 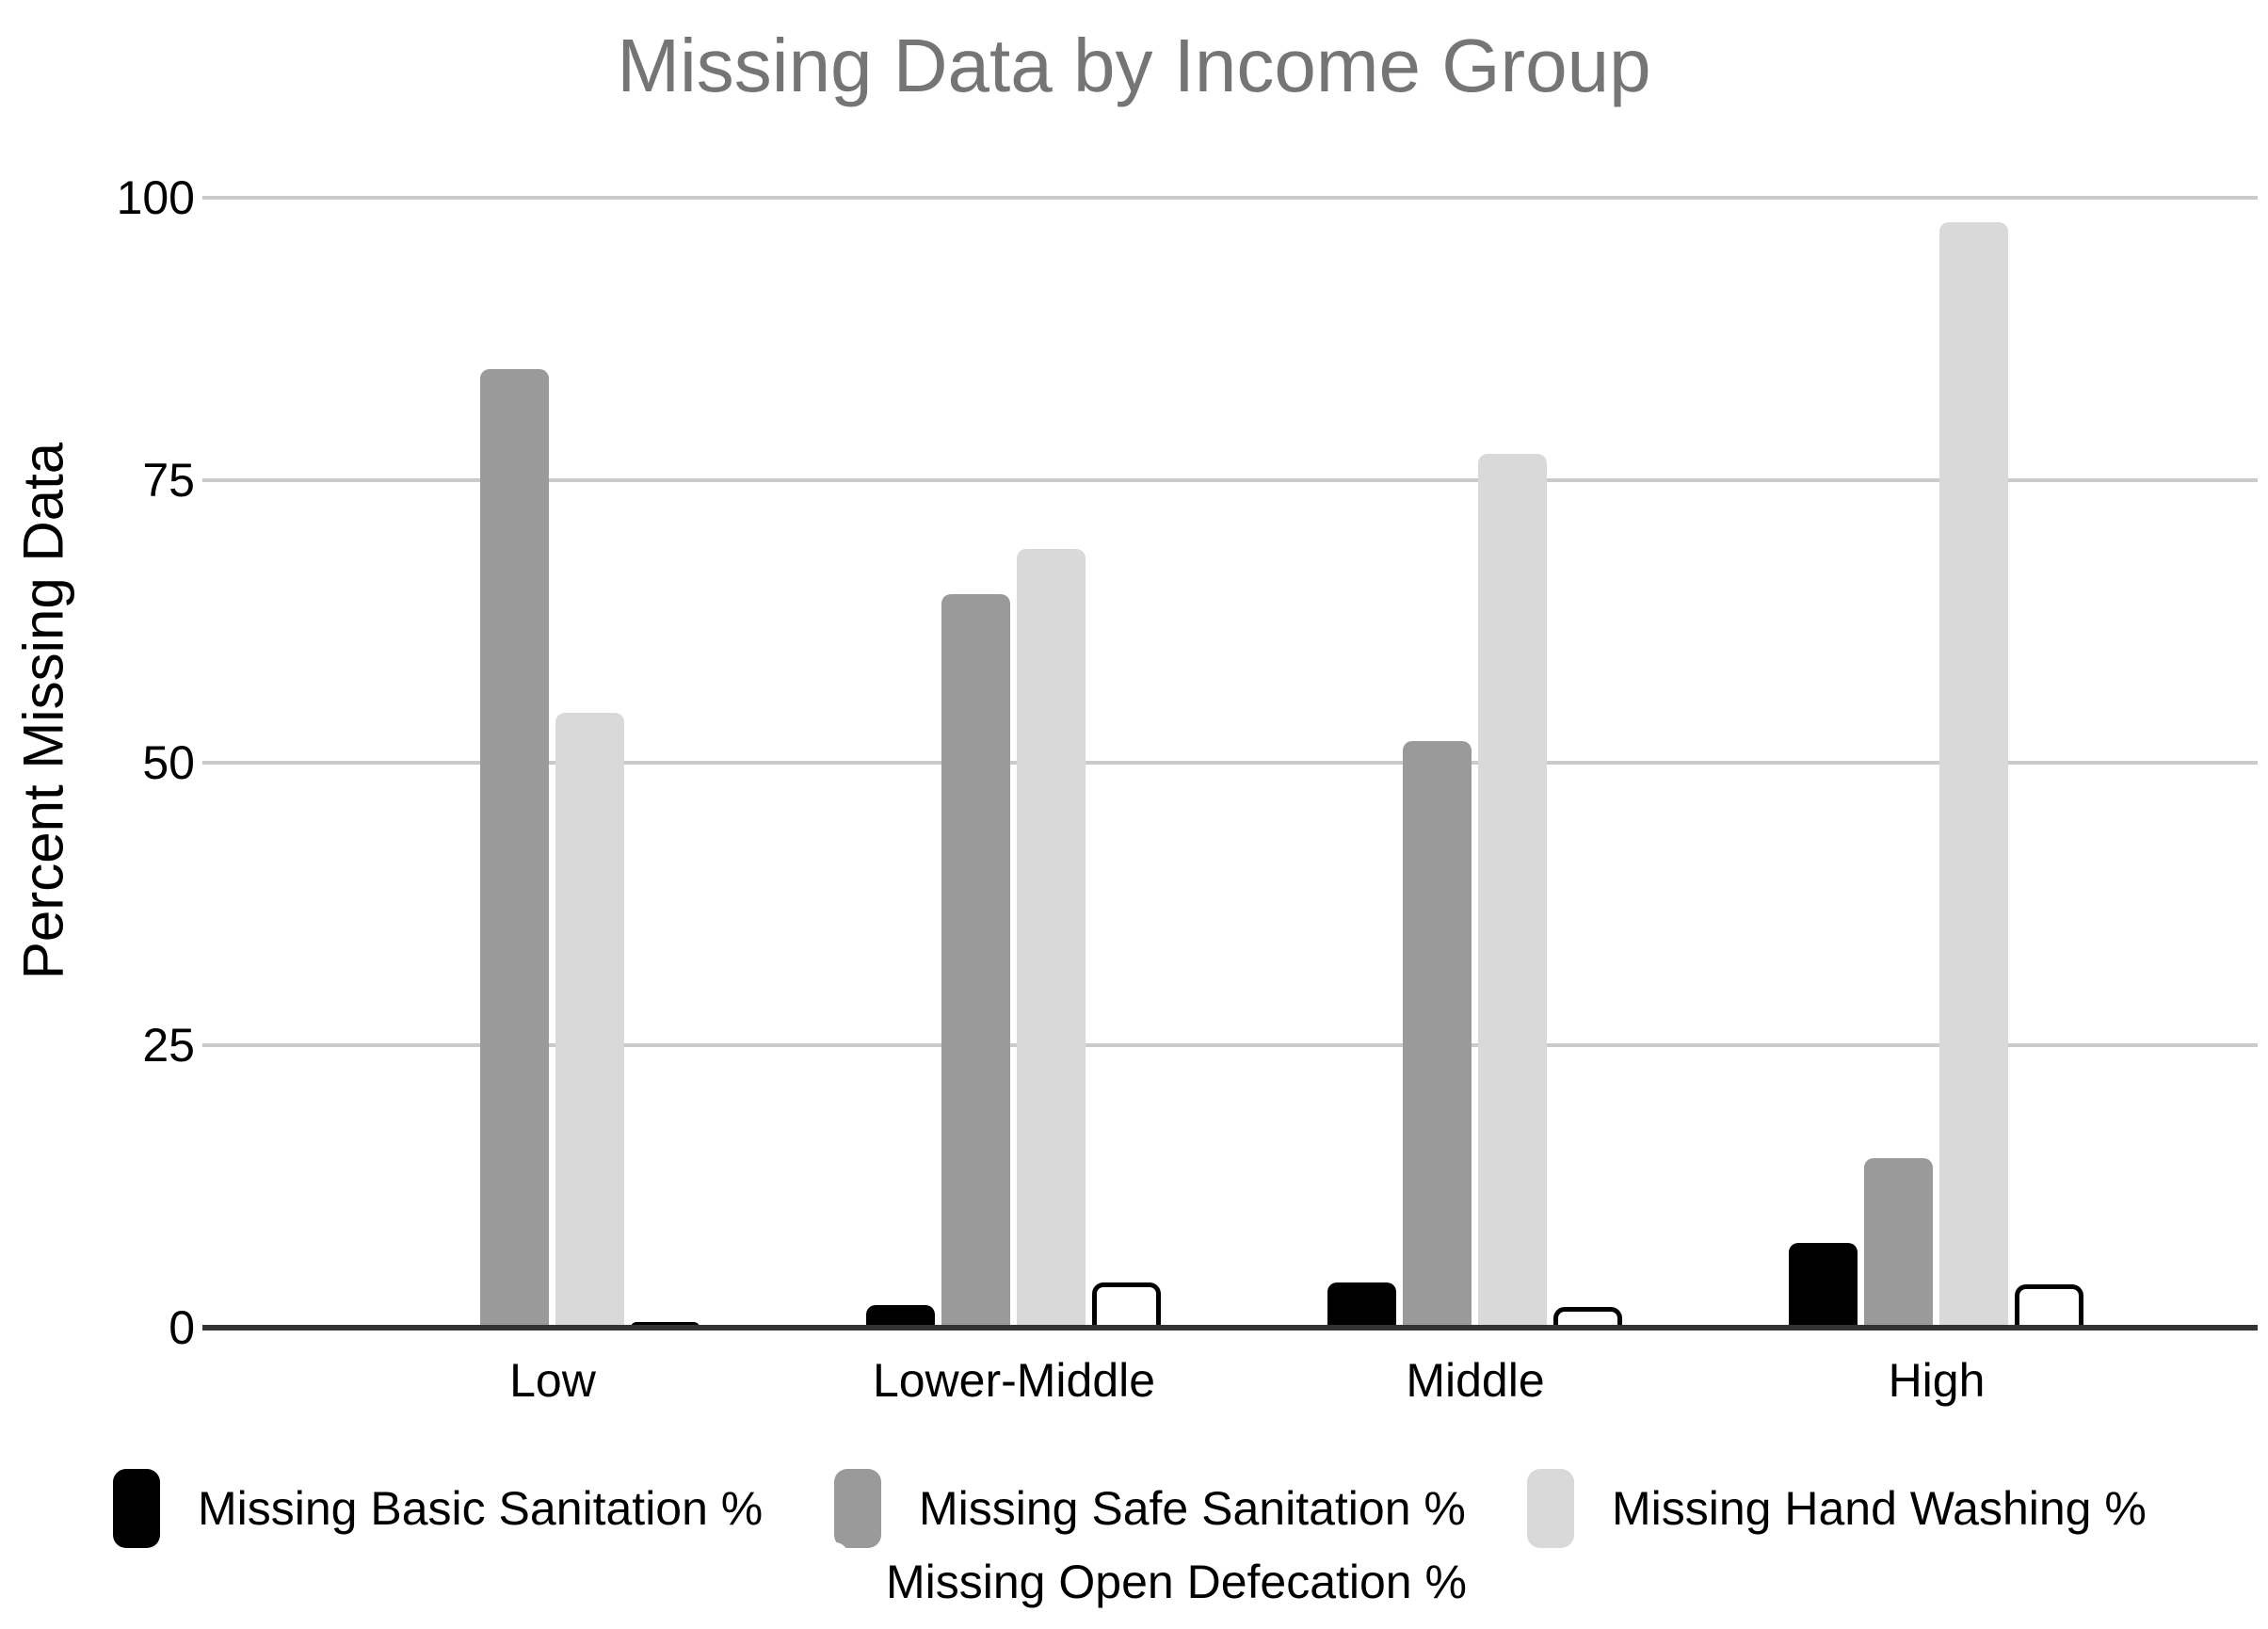 I want to click on bar-missing-hand-washing-lower-middle, so click(x=1051, y=938).